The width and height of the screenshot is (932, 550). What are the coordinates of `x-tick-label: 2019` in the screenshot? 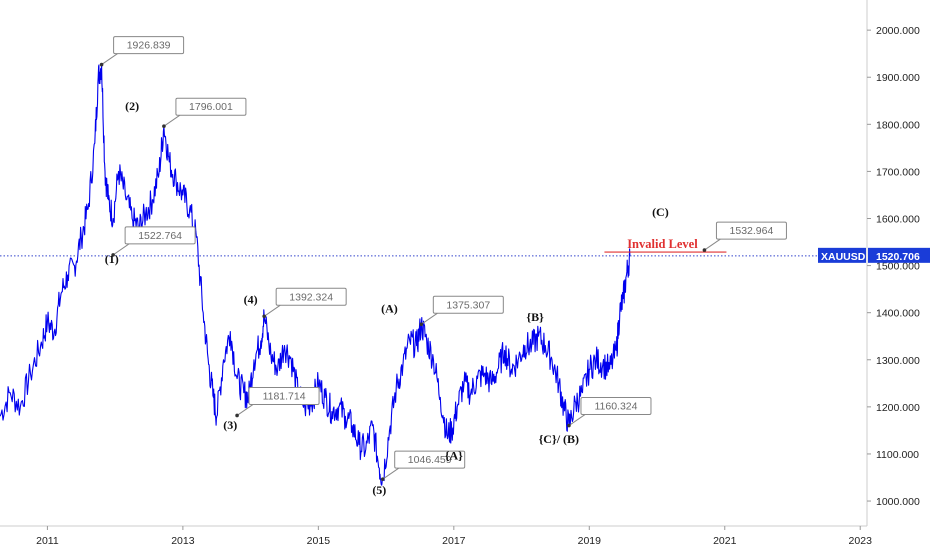 It's located at (590, 541).